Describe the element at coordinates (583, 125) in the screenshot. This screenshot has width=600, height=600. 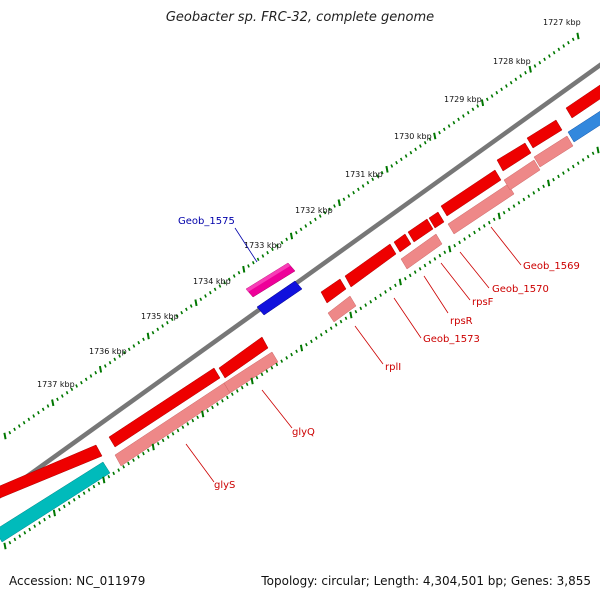
I see `gene-blue-right` at that location.